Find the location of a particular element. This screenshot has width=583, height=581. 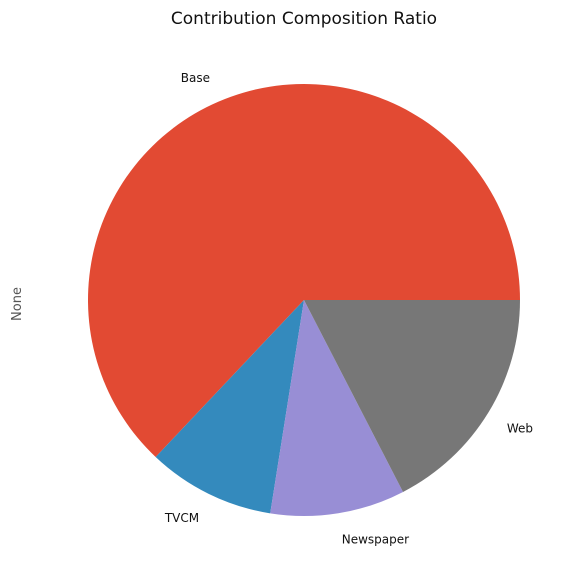

pie-slice-newspaper is located at coordinates (337, 408).